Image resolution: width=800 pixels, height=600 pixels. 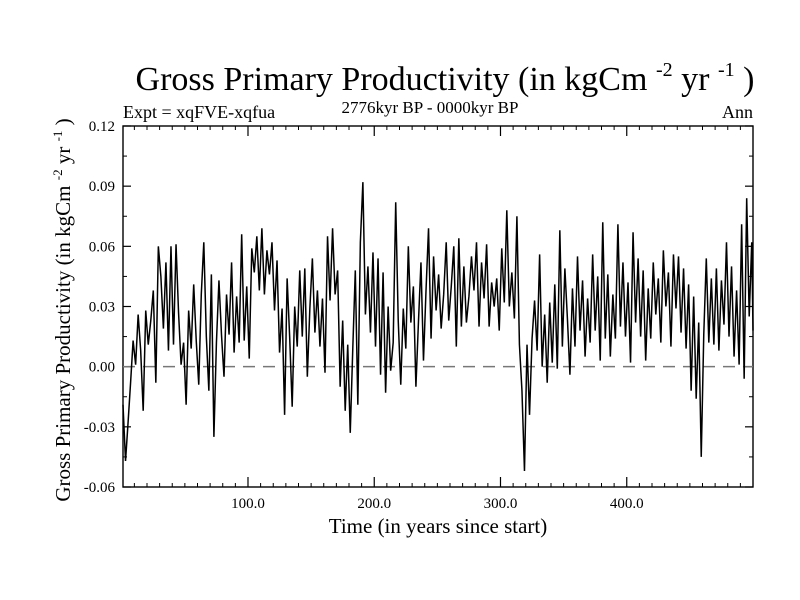 What do you see at coordinates (100, 488) in the screenshot?
I see `y-tick-label-0: -0.06` at bounding box center [100, 488].